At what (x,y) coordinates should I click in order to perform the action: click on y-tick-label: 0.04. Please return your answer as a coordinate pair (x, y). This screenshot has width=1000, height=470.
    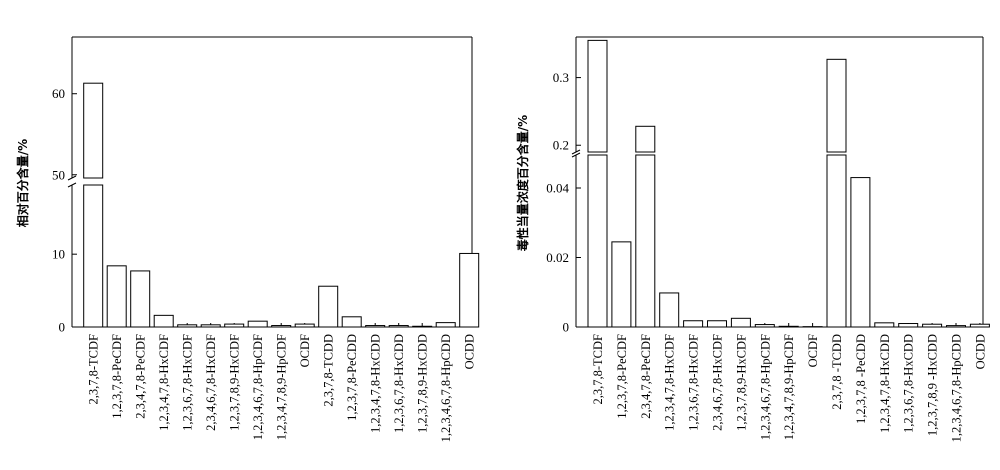
    Looking at the image, I should click on (557, 188).